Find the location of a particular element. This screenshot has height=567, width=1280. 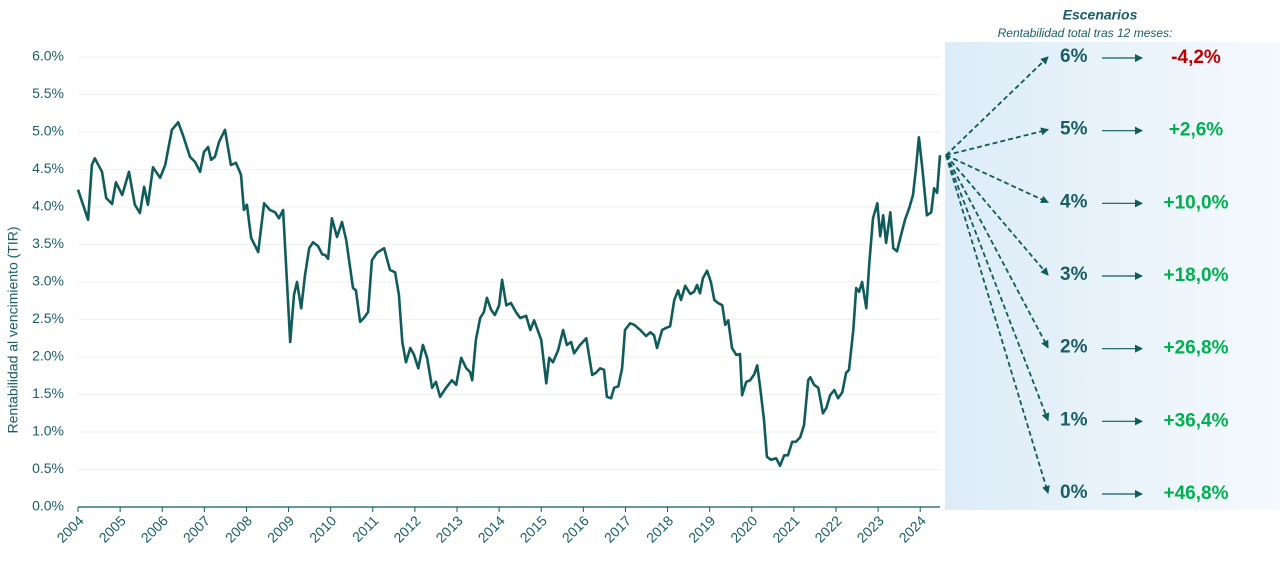

y-tick-label: 1.0% is located at coordinates (48, 431).